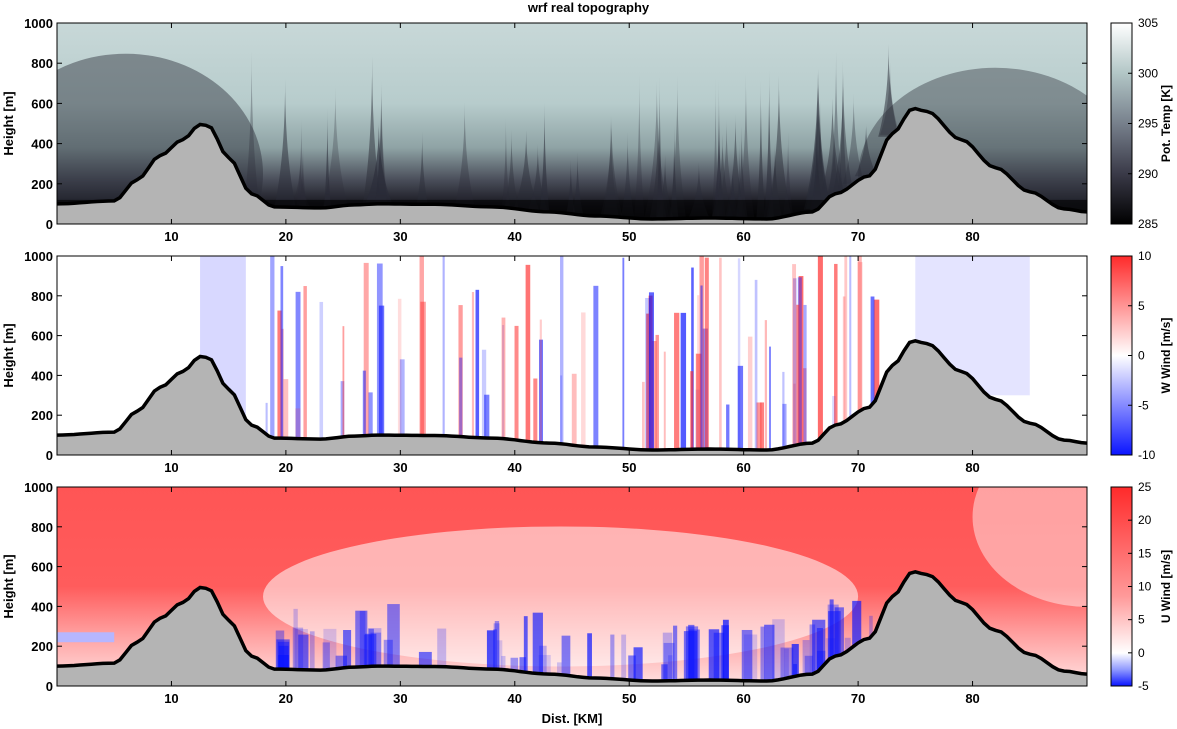 The height and width of the screenshot is (729, 1177). I want to click on y-axis-label: Height [m], so click(8, 355).